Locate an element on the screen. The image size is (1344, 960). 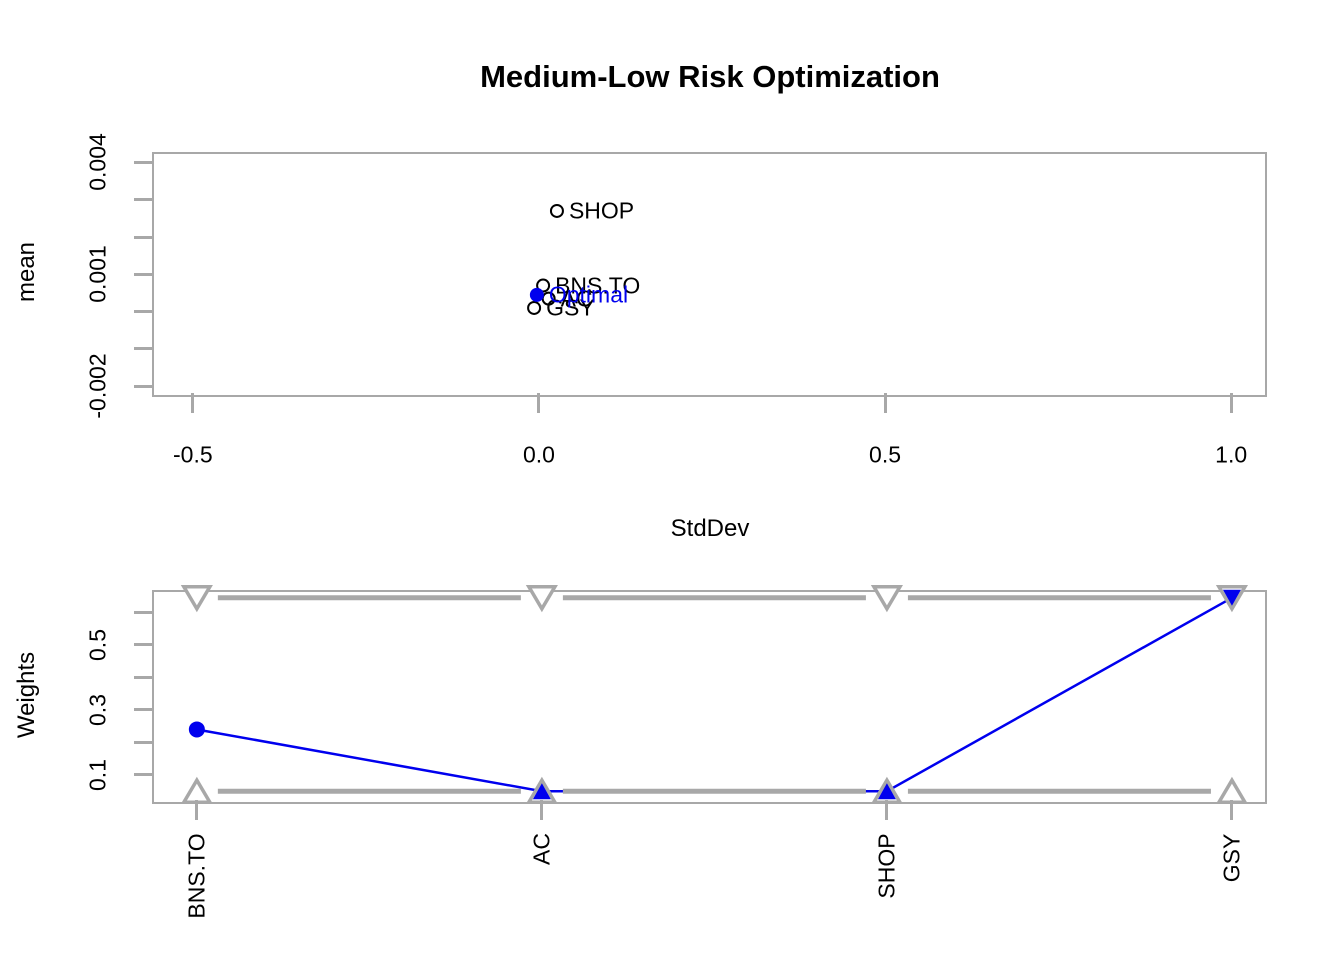
y-tick-label: 0.3 is located at coordinates (97, 709).